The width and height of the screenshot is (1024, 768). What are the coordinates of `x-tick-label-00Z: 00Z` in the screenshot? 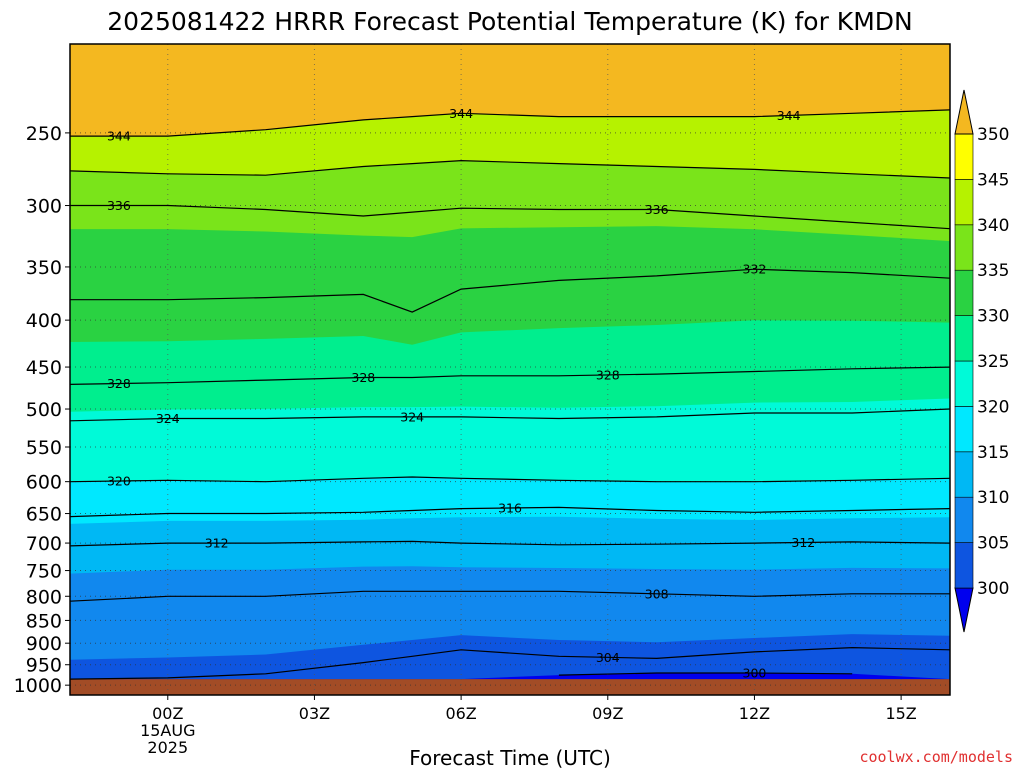 It's located at (167, 713).